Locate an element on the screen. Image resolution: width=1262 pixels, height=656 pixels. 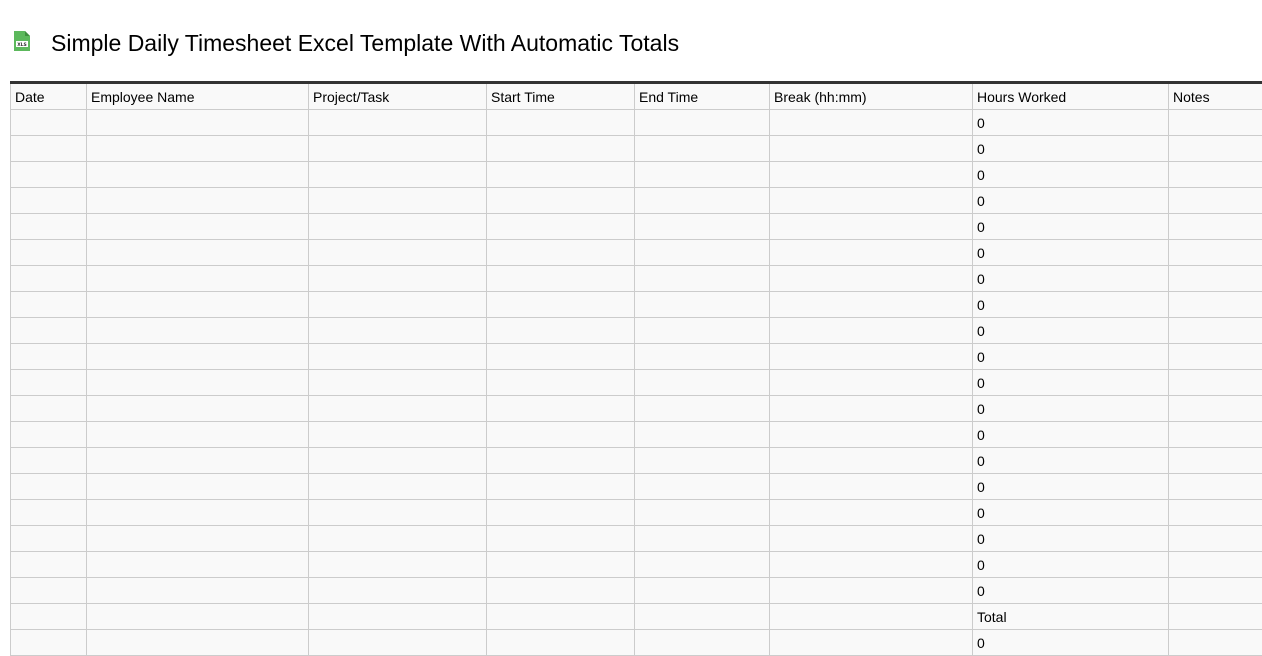
hours-worked-cell: Total is located at coordinates (1070, 616).